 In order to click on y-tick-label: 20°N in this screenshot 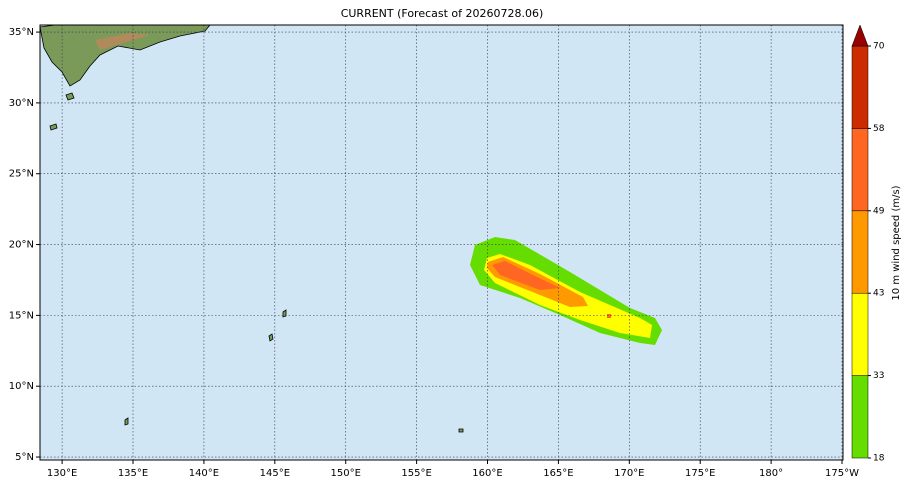, I will do `click(21, 245)`.